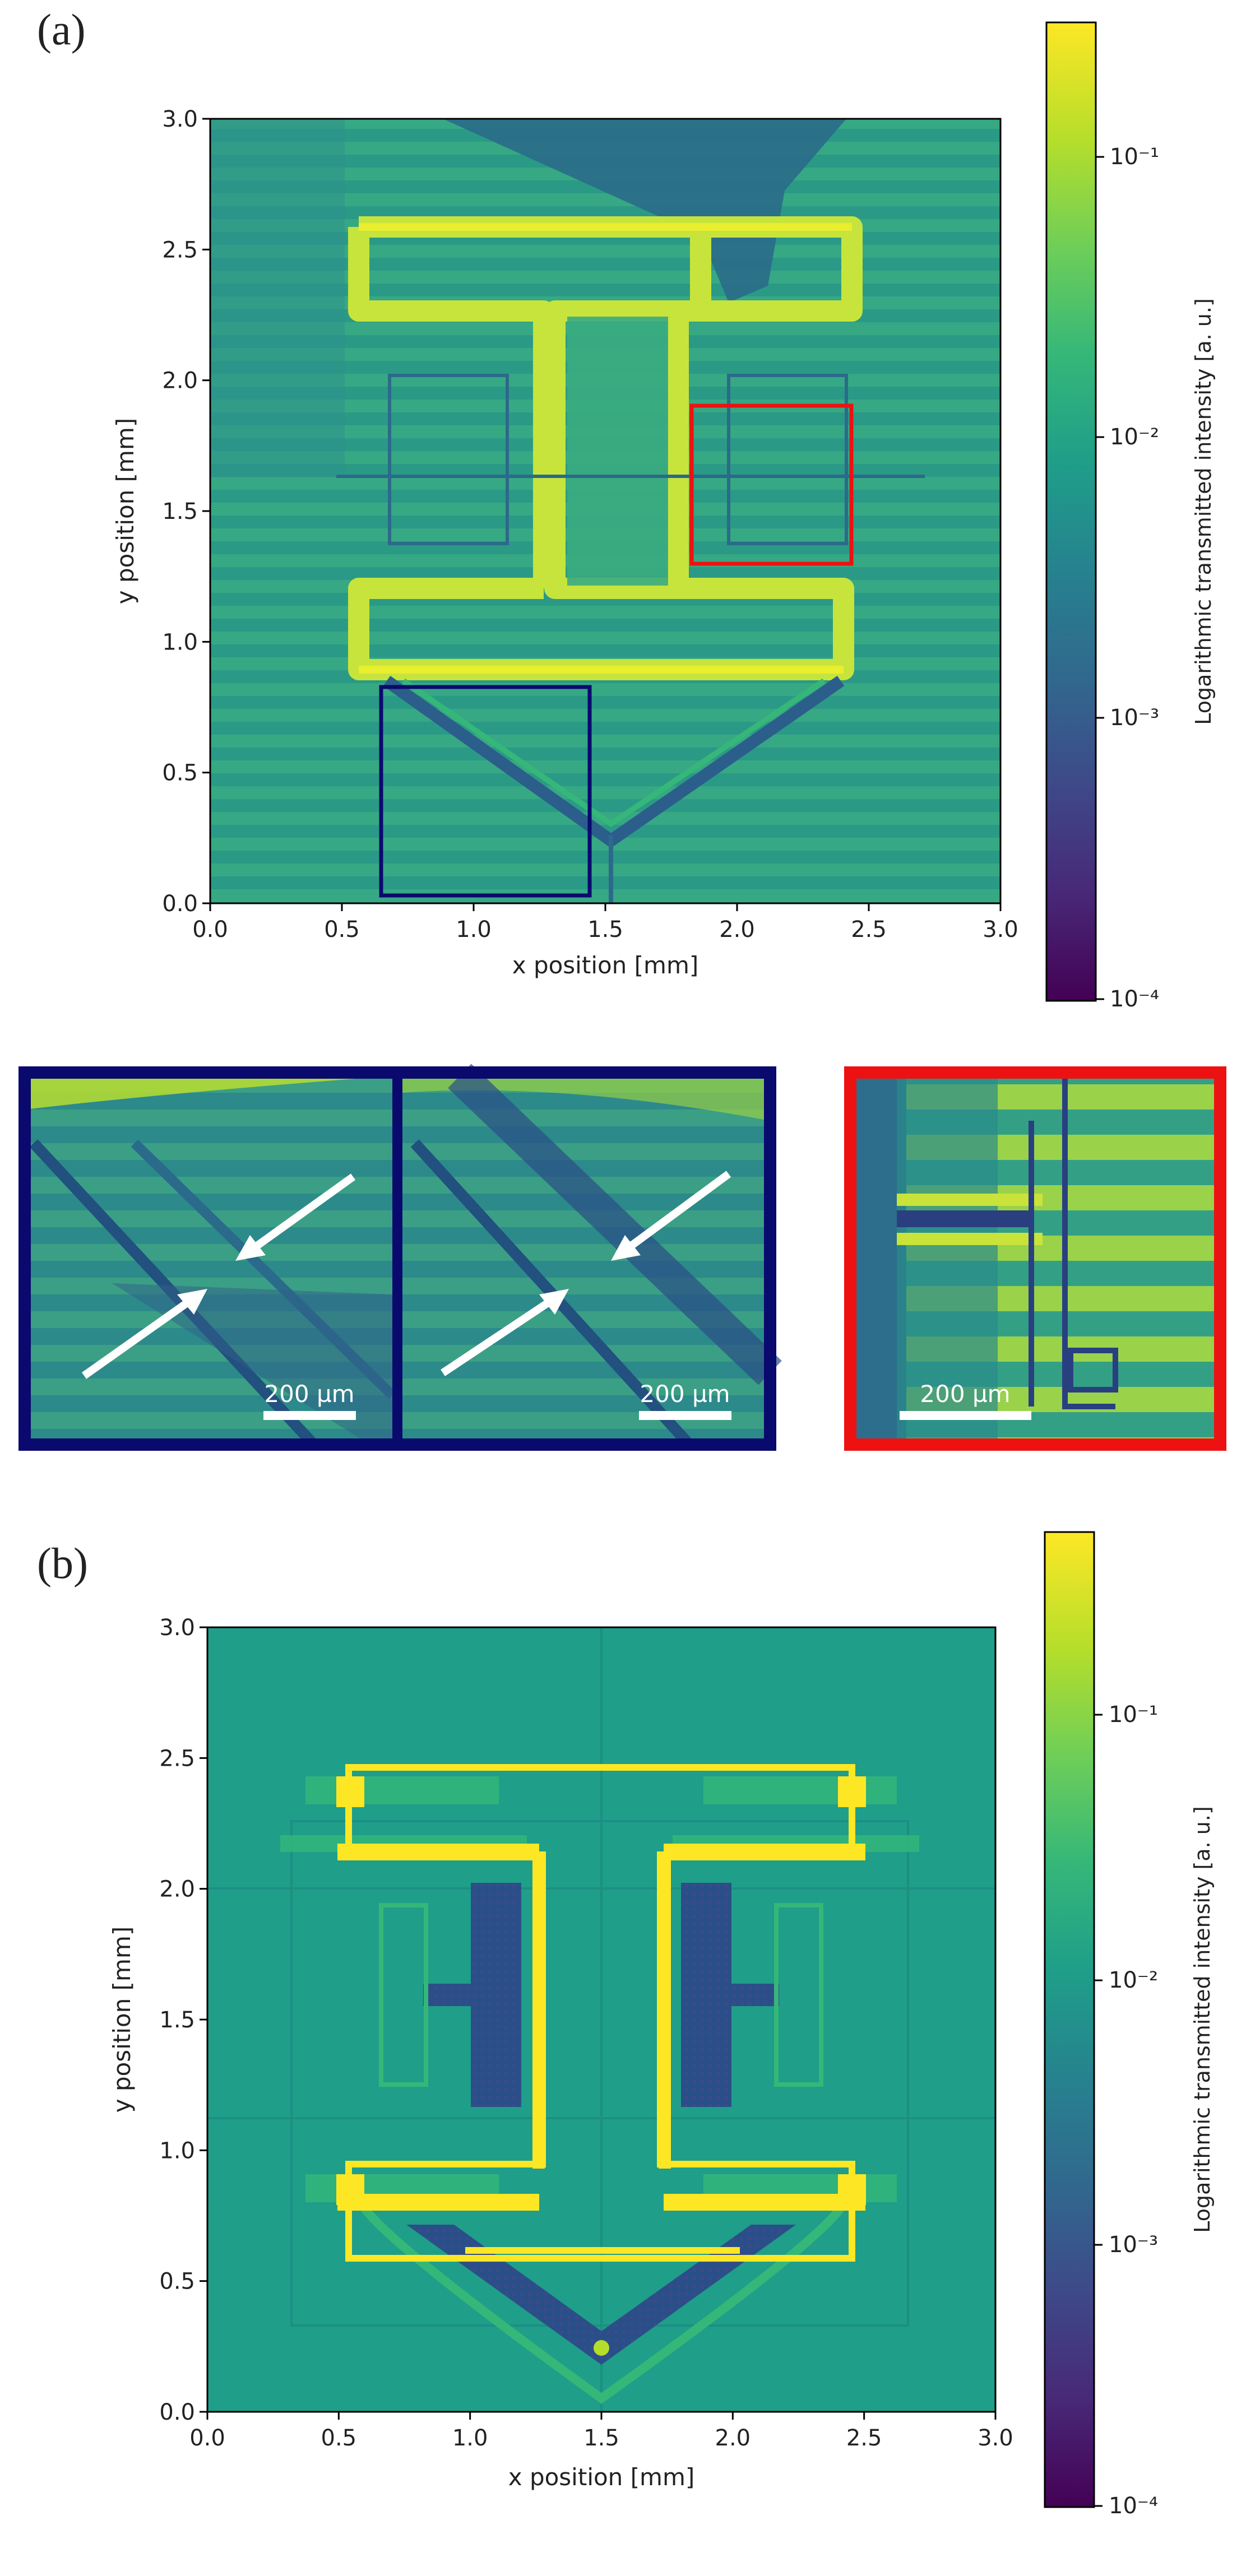 The image size is (1260, 2576). Describe the element at coordinates (1134, 437) in the screenshot. I see `colorbar-a-tick-2: 10⁻²` at that location.